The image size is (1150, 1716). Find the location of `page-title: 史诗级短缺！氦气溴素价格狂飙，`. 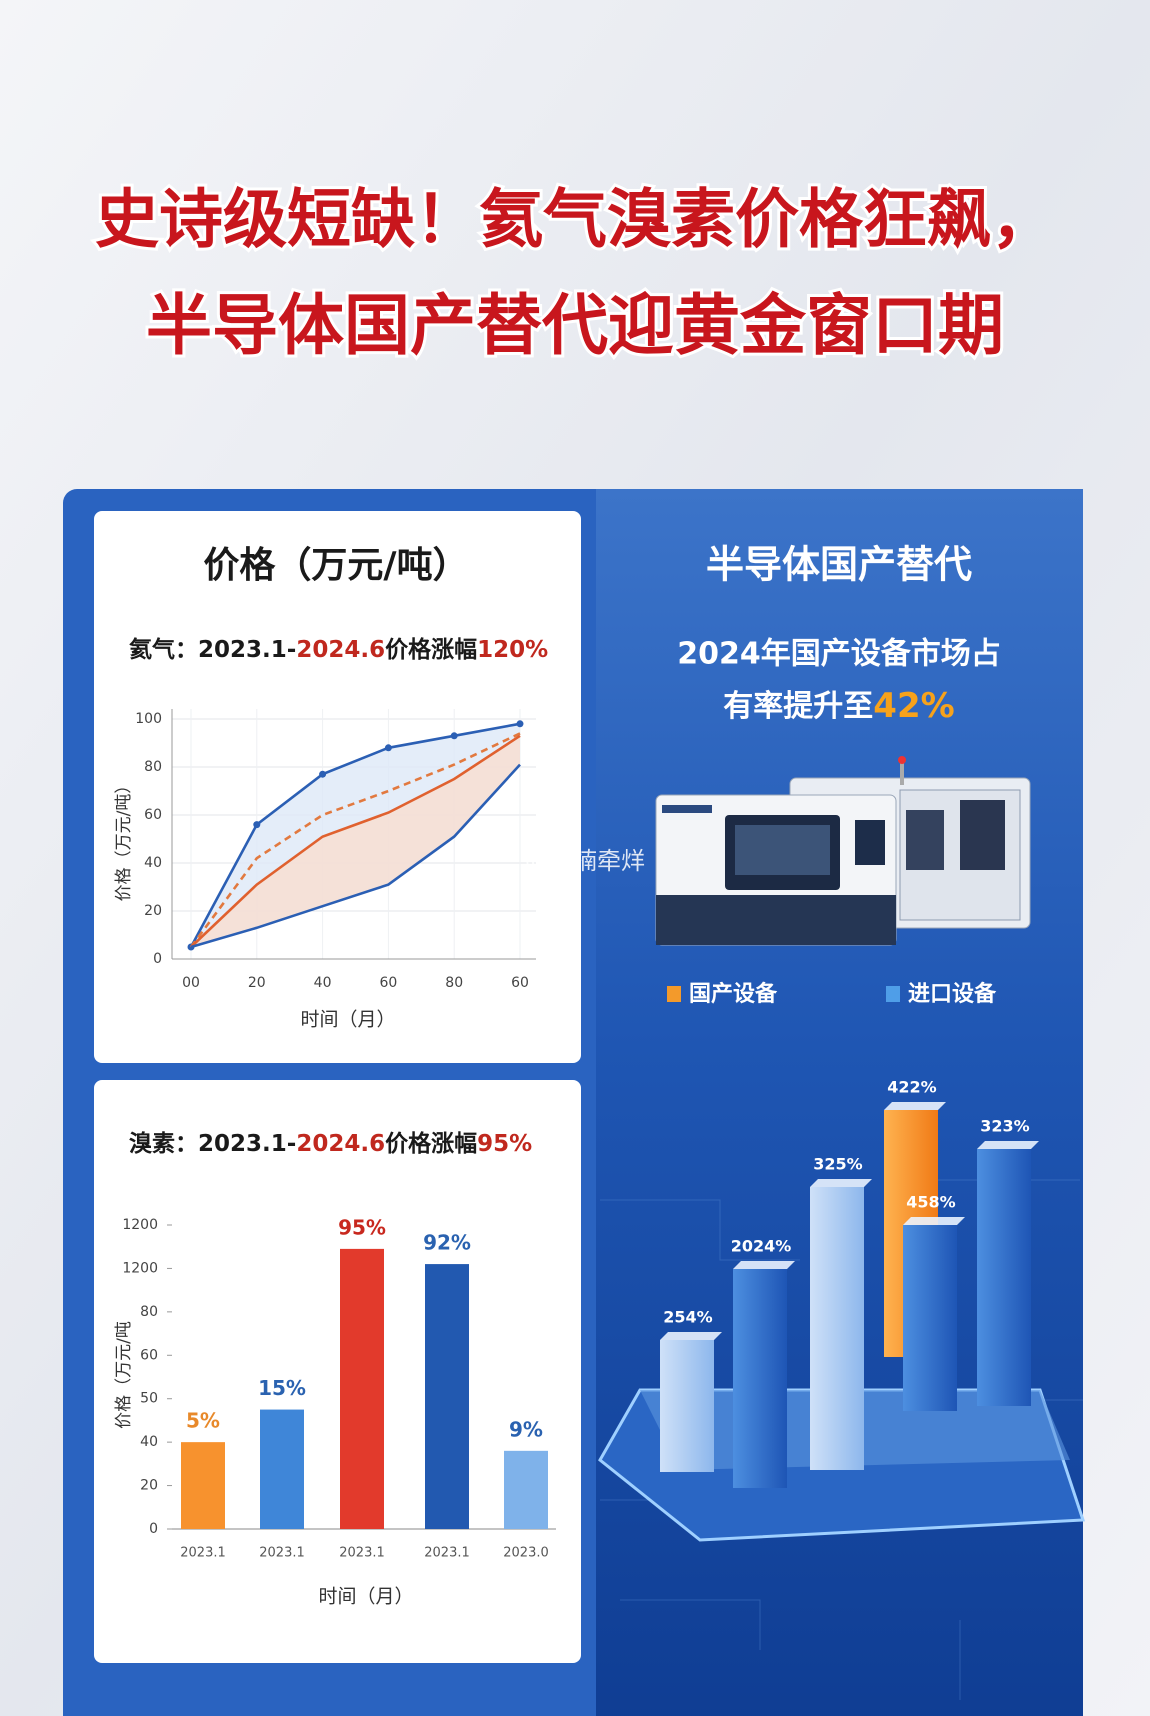

page-title: 史诗级短缺！氦气溴素价格狂飙， is located at coordinates (575, 221).